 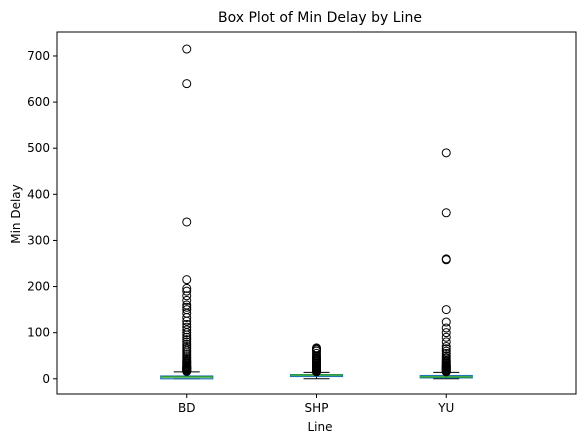 What do you see at coordinates (38, 333) in the screenshot?
I see `y-tick-label: 100` at bounding box center [38, 333].